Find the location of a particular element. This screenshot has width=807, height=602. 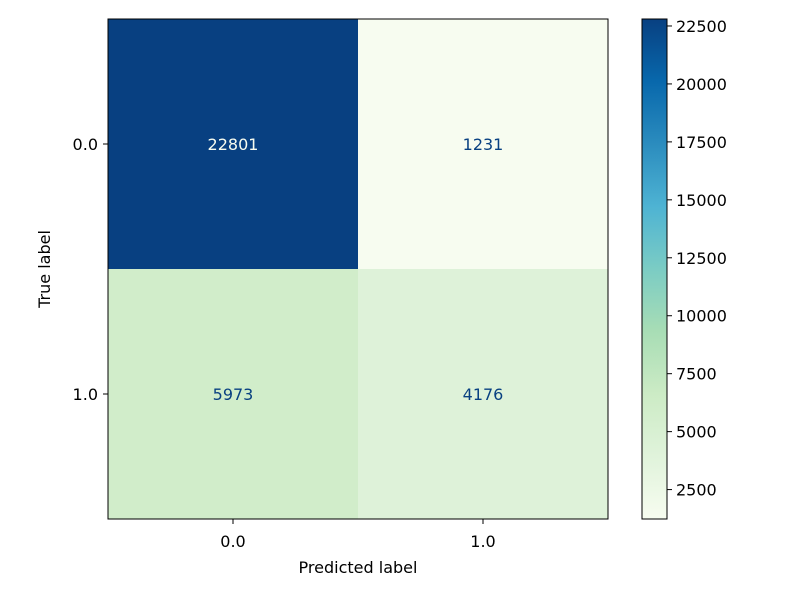

cell-value-label: 22801 is located at coordinates (233, 144).